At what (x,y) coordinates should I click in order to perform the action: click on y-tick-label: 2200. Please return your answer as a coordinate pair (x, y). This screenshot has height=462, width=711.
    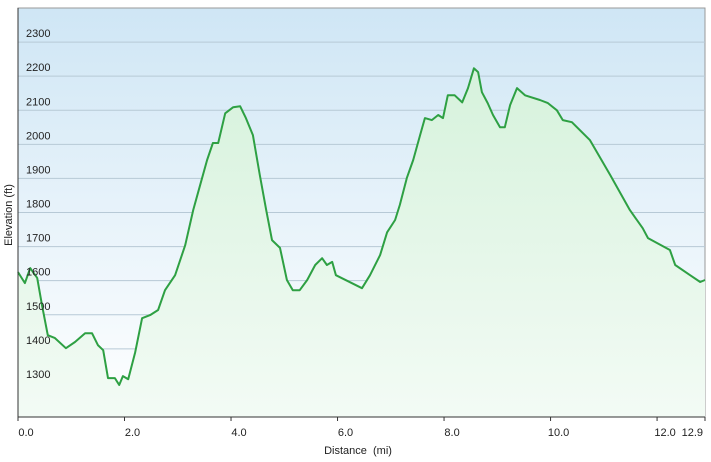
    Looking at the image, I should click on (38, 68).